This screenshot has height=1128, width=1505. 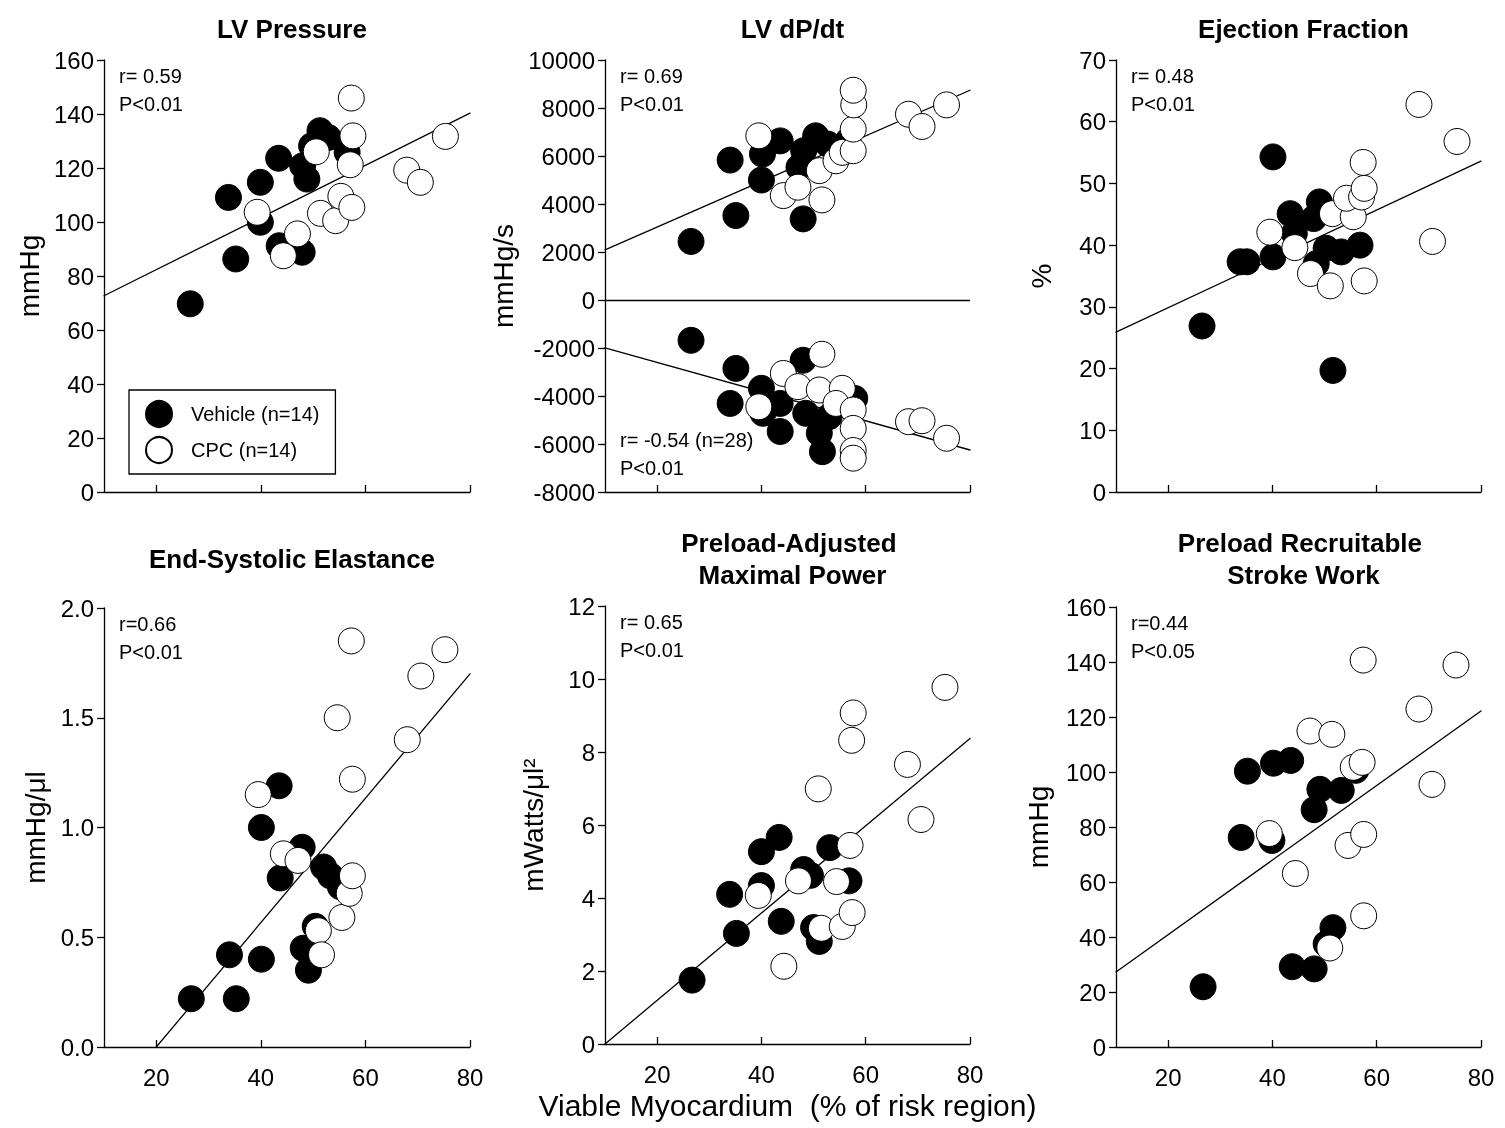 I want to click on annotation: r=0.66, so click(x=148, y=624).